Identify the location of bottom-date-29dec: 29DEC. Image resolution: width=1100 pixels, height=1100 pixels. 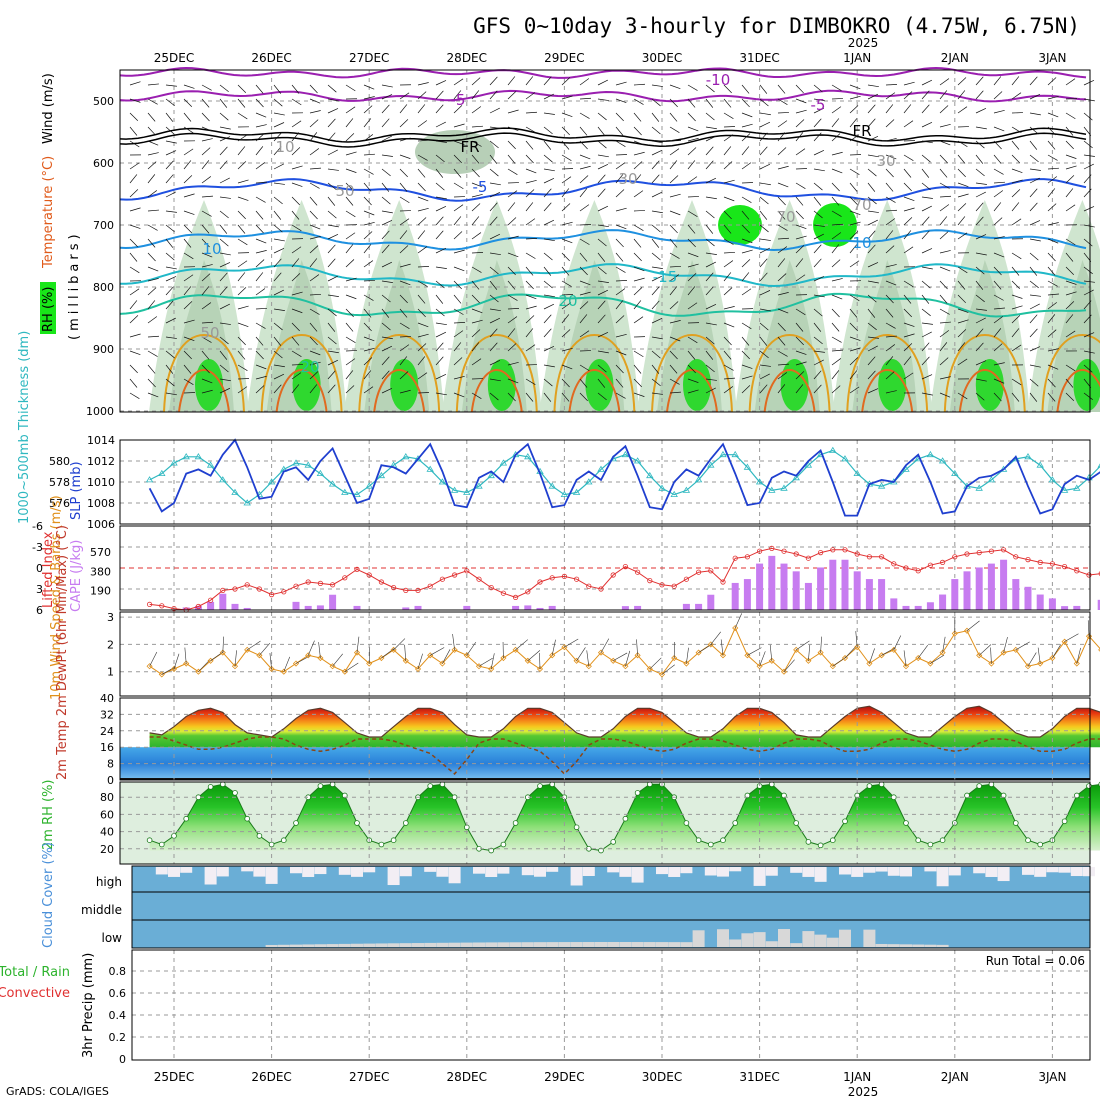
(564, 1077).